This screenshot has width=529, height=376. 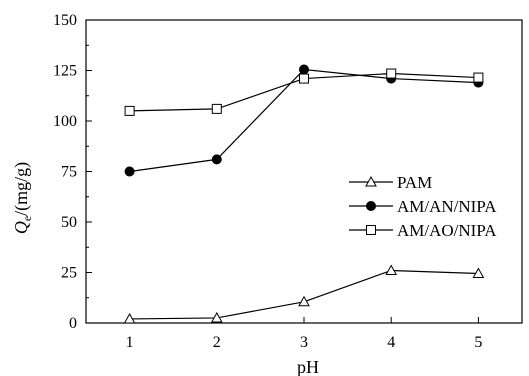 What do you see at coordinates (130, 342) in the screenshot?
I see `x-tick-label: 1` at bounding box center [130, 342].